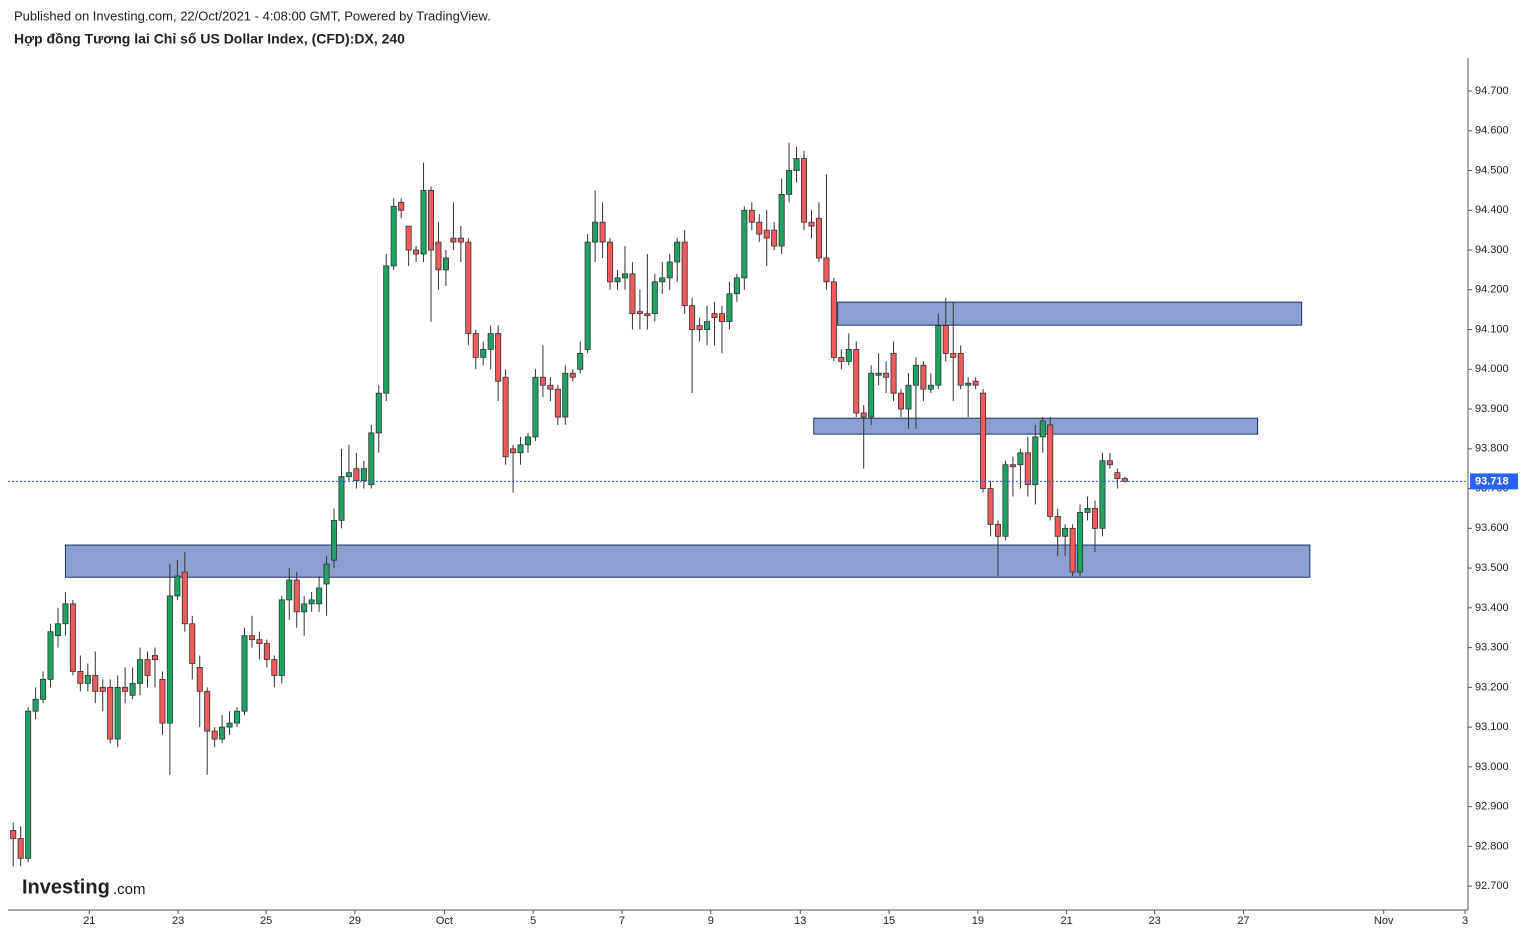  Describe the element at coordinates (178, 921) in the screenshot. I see `x-tick-label: 23` at that location.